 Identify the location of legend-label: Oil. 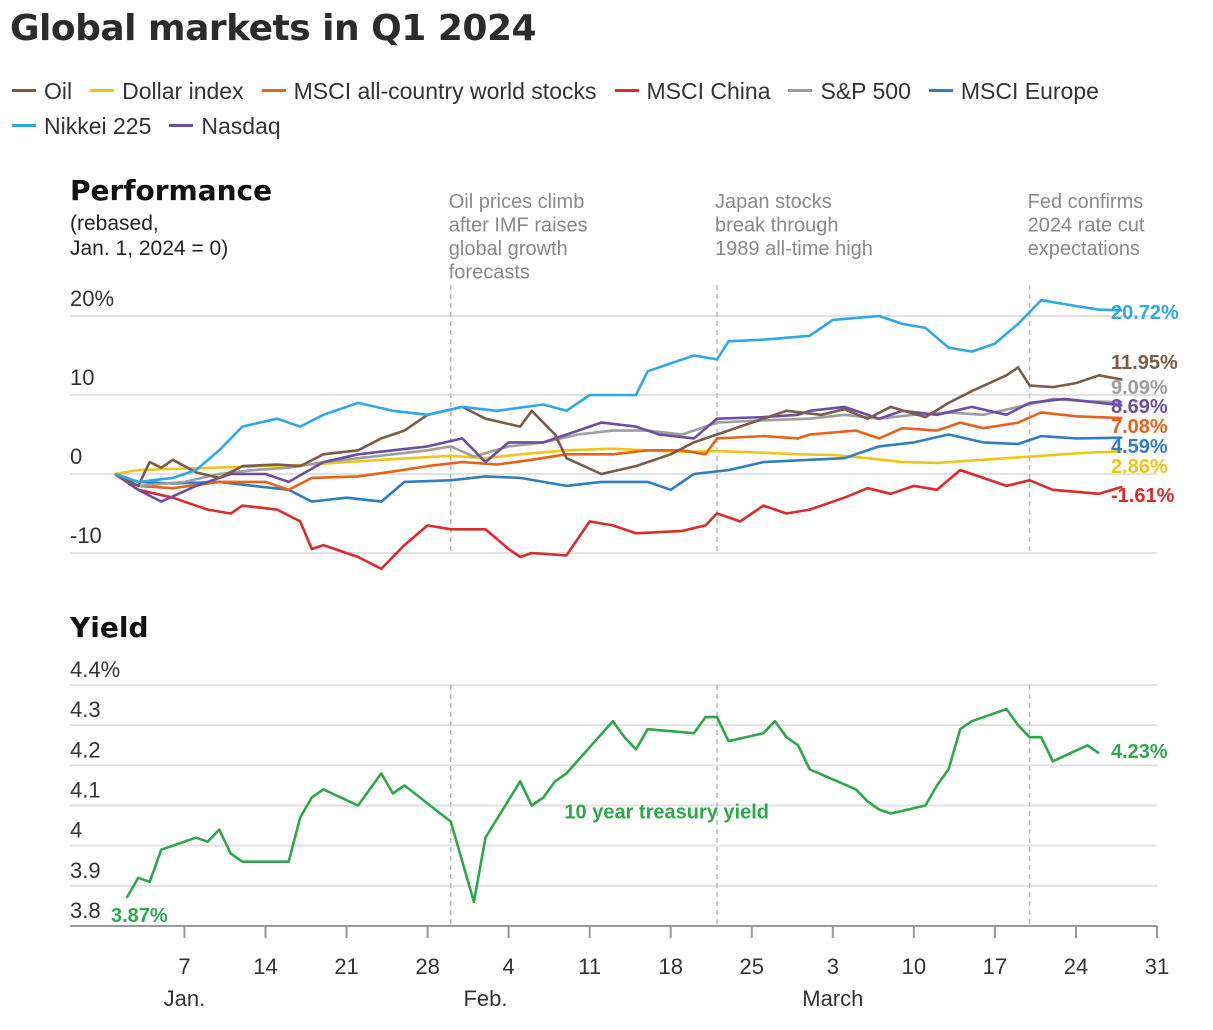
(58, 91).